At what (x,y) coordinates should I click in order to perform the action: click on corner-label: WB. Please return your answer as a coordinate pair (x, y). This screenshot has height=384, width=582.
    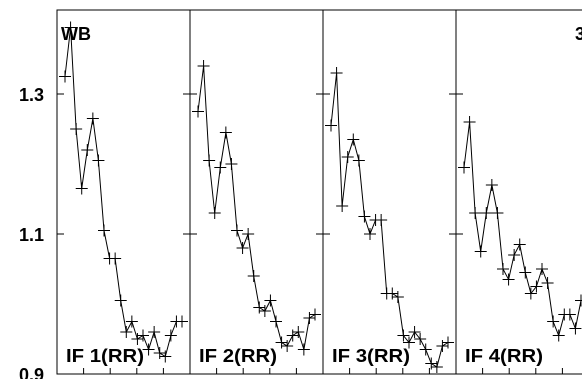
    Looking at the image, I should click on (76, 34).